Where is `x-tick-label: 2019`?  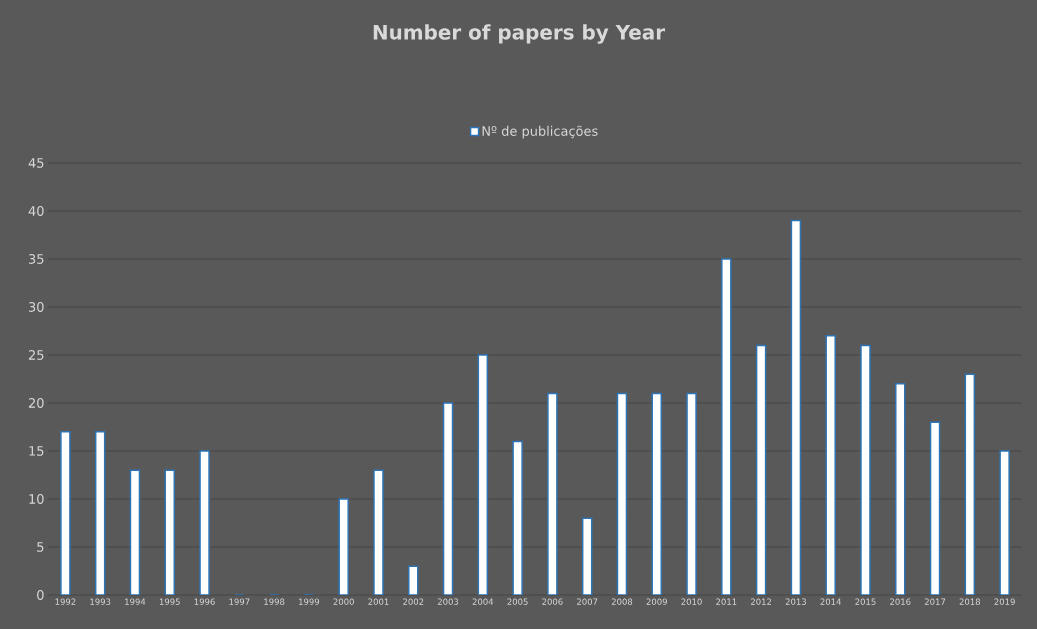 x-tick-label: 2019 is located at coordinates (1004, 601).